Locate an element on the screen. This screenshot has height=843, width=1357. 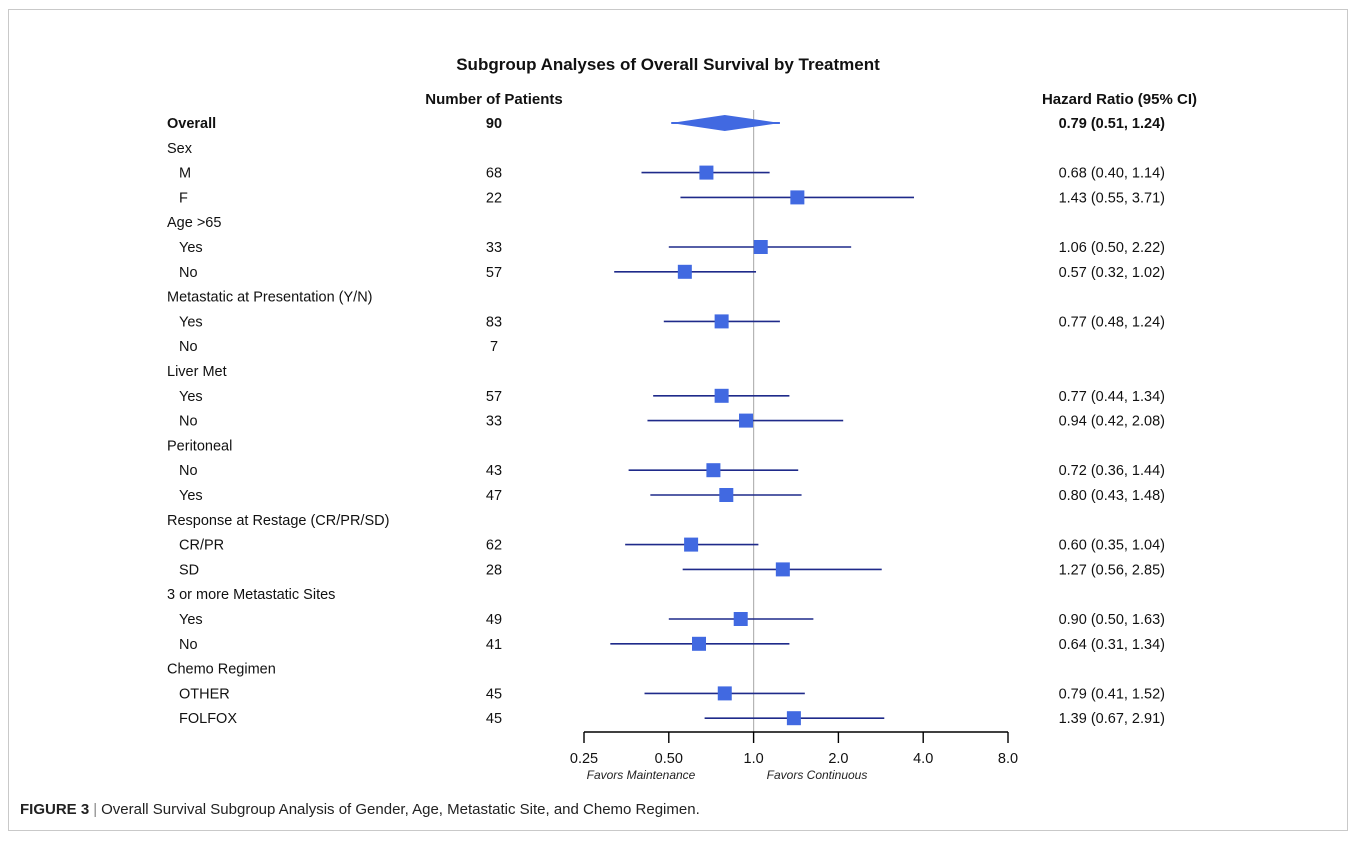
hr-value-text: 0.72 (0.36, 1.44) is located at coordinates (1112, 471).